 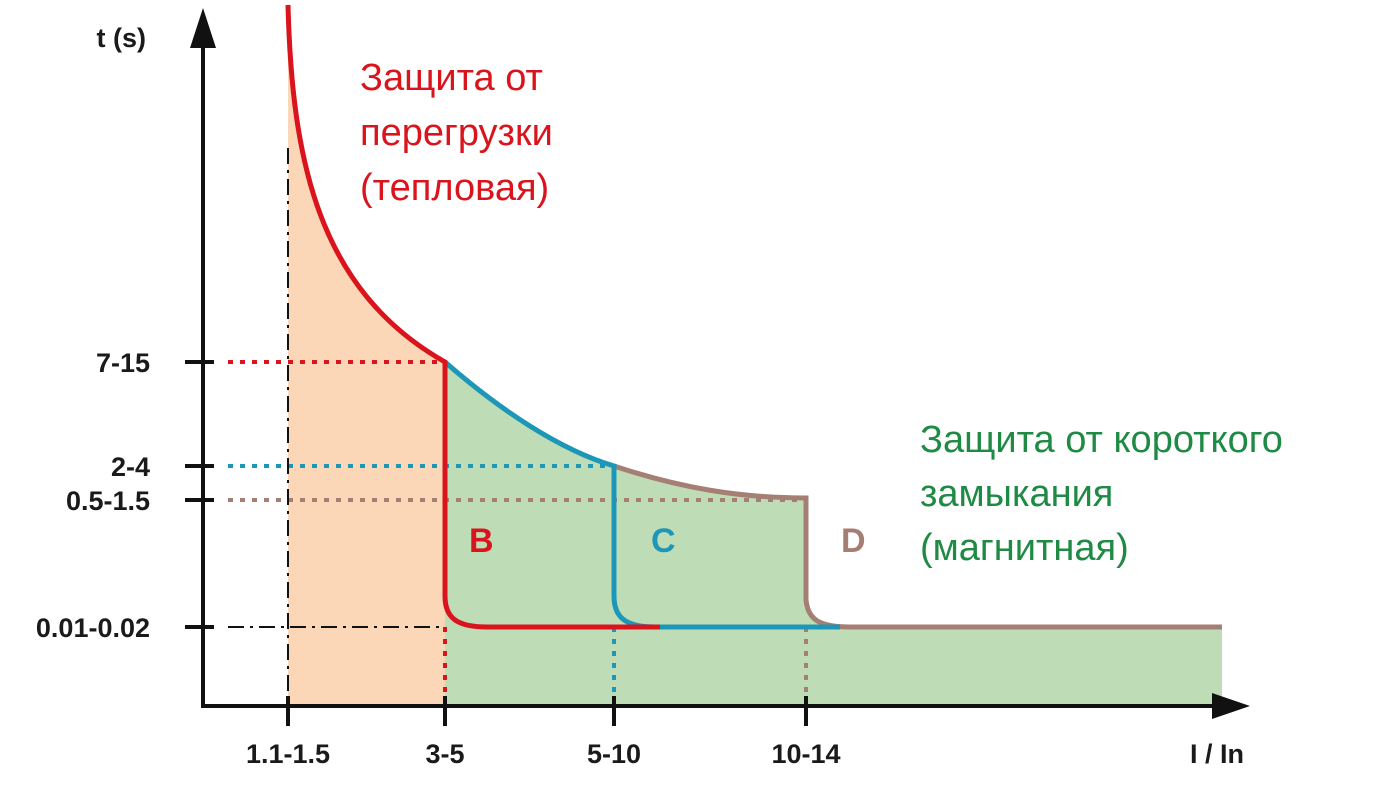 I want to click on y-axis-arrow-icon, so click(x=203, y=28).